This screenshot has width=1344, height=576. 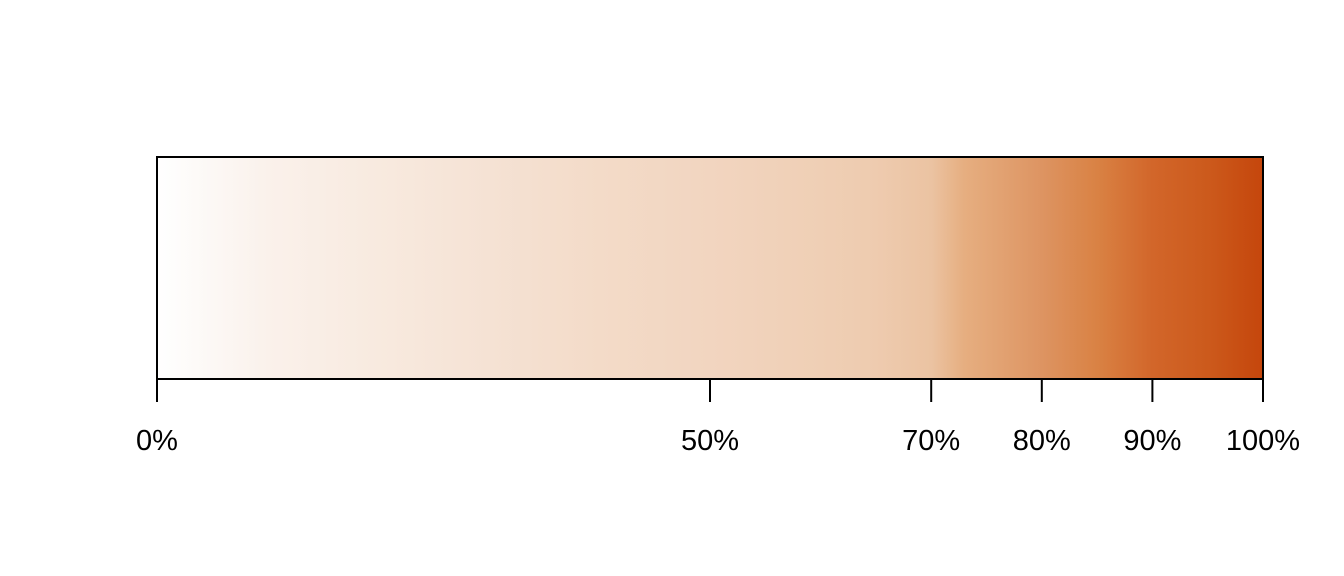 I want to click on tick-label: 80%, so click(x=1042, y=441).